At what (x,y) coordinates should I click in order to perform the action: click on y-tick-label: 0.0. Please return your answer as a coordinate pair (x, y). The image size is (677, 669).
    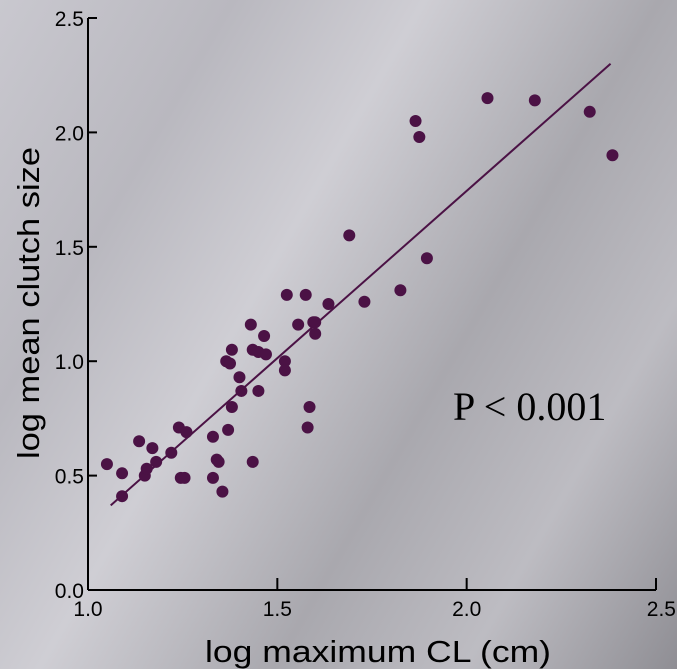
    Looking at the image, I should click on (69, 591).